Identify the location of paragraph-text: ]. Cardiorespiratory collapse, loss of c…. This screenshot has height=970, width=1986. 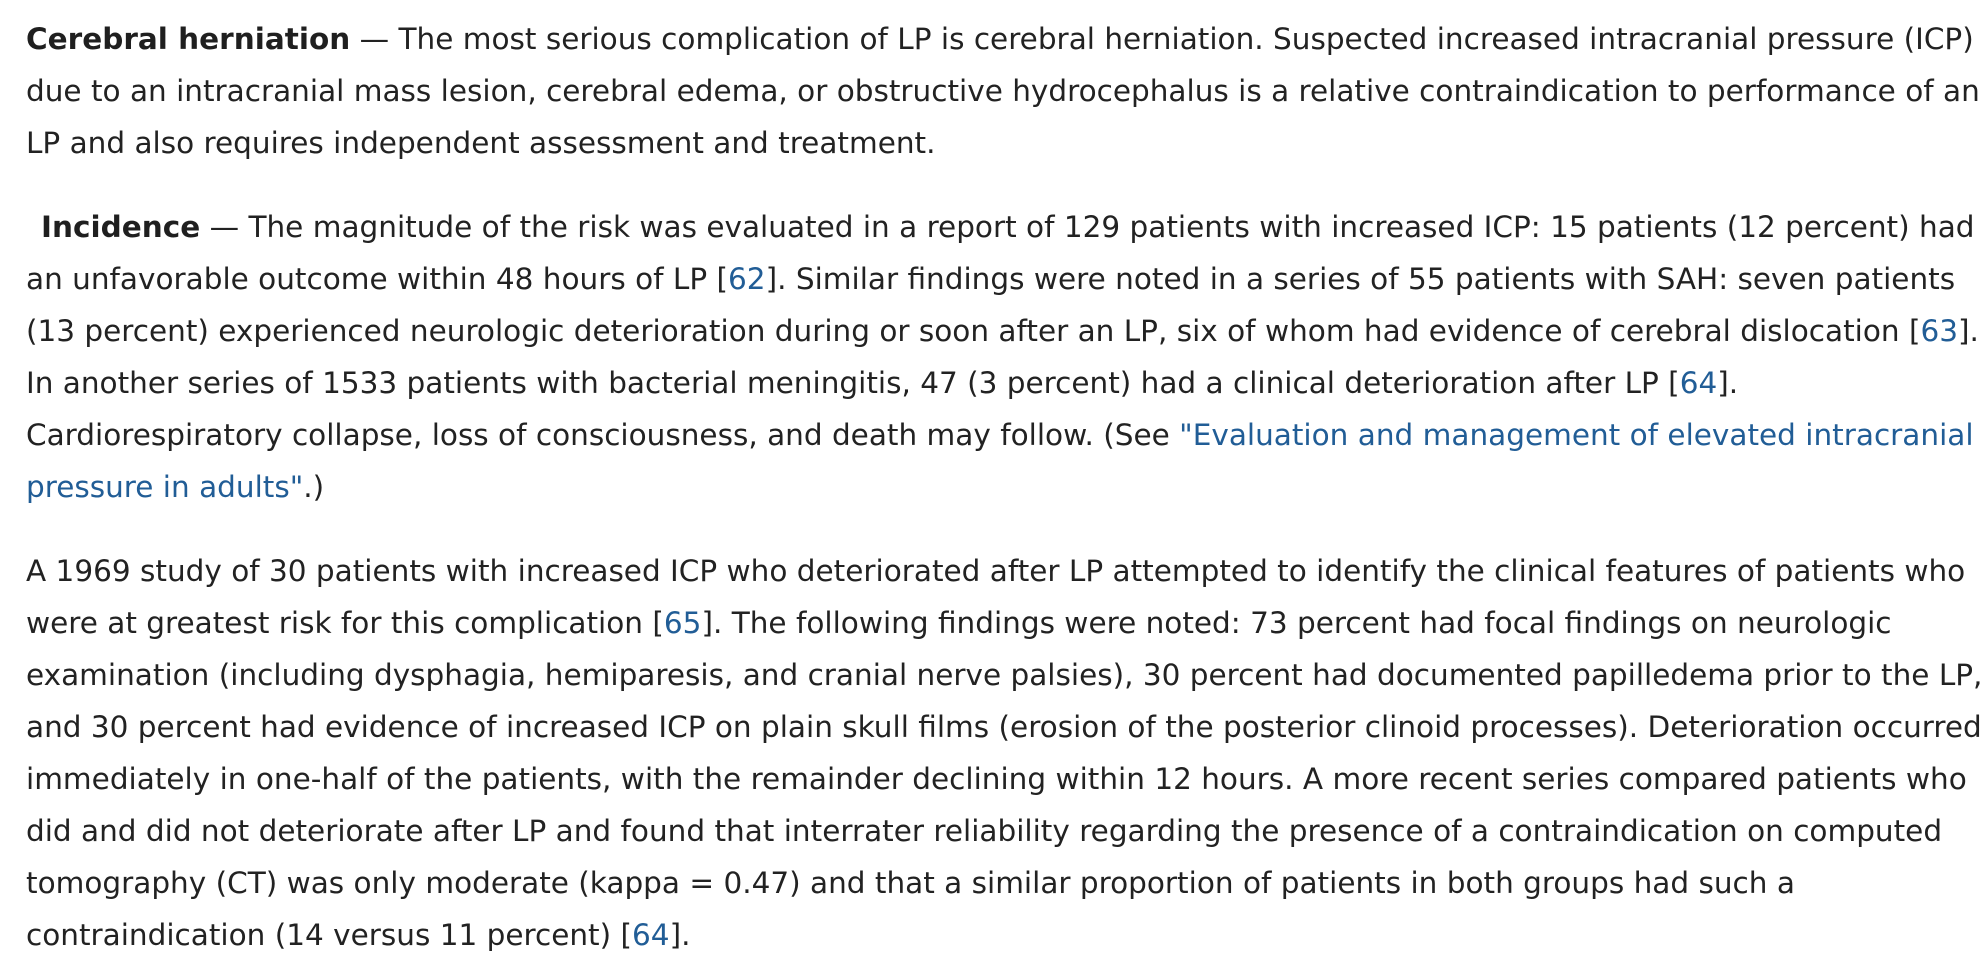
(882, 409).